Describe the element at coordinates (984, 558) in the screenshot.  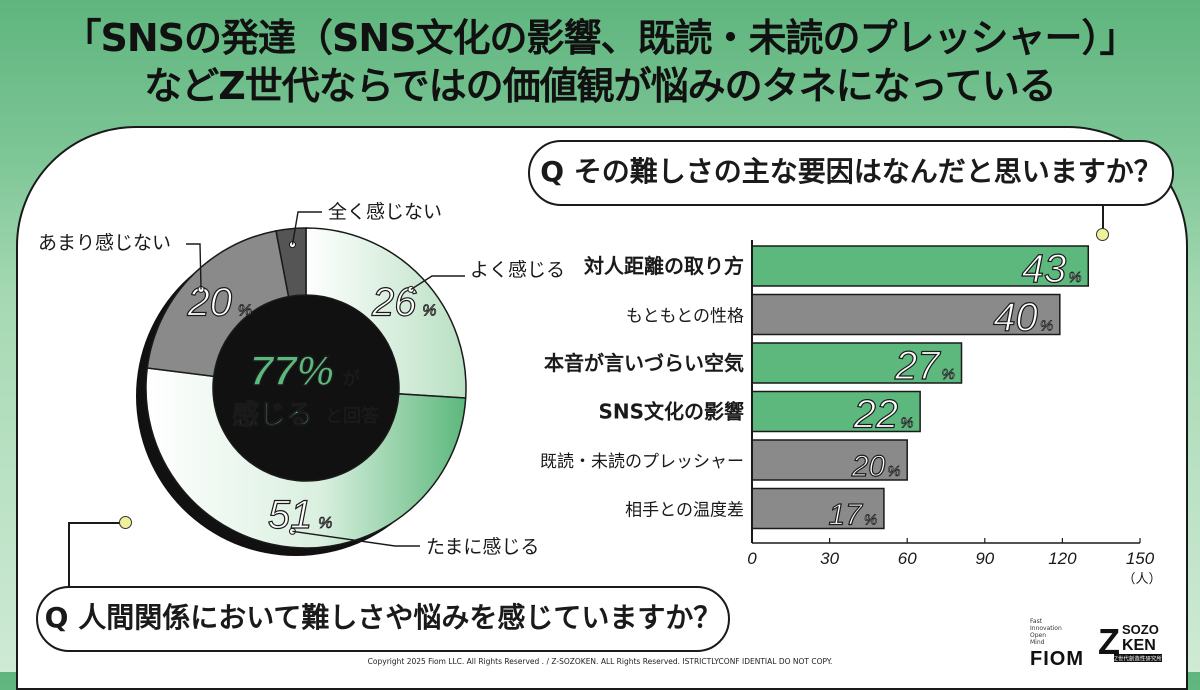
I see `x-tick-label: 90` at that location.